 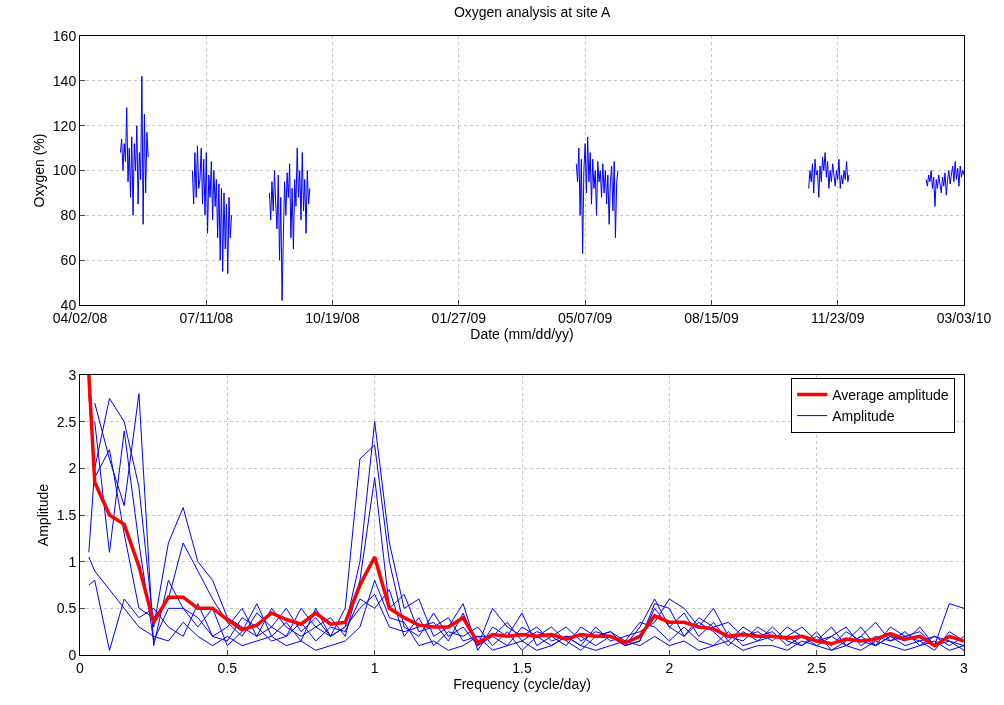 I want to click on x-tick-label: 01/27/09, so click(x=459, y=317).